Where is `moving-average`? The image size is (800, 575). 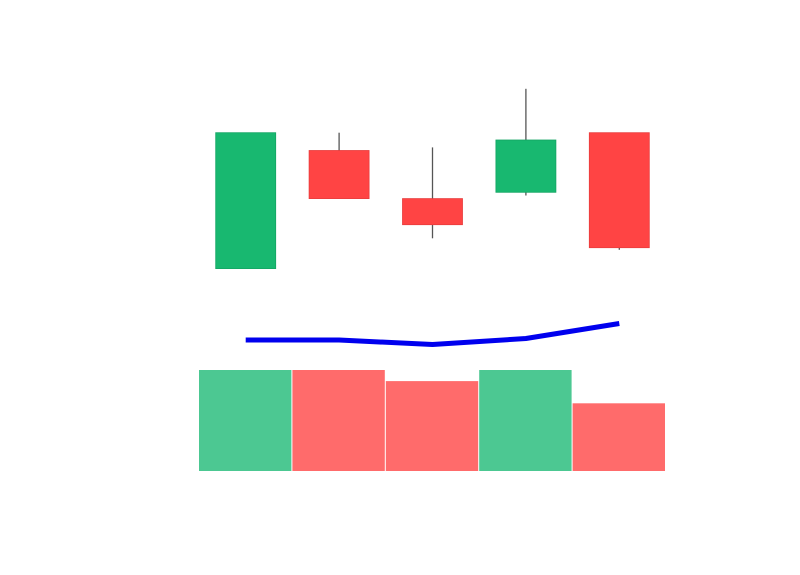 moving-average is located at coordinates (432, 334).